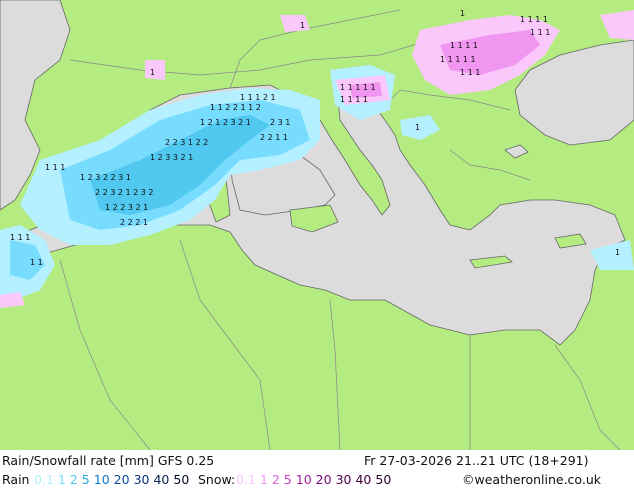 This screenshot has height=490, width=634. I want to click on svg-text: 1 2 3 3 2 1, so click(171, 157).